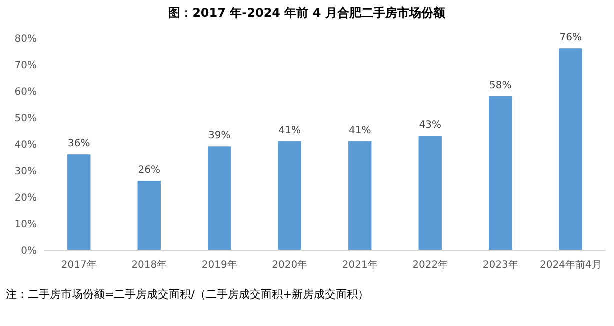 The height and width of the screenshot is (326, 614). Describe the element at coordinates (360, 265) in the screenshot. I see `x-tick-label: 2021年` at that location.